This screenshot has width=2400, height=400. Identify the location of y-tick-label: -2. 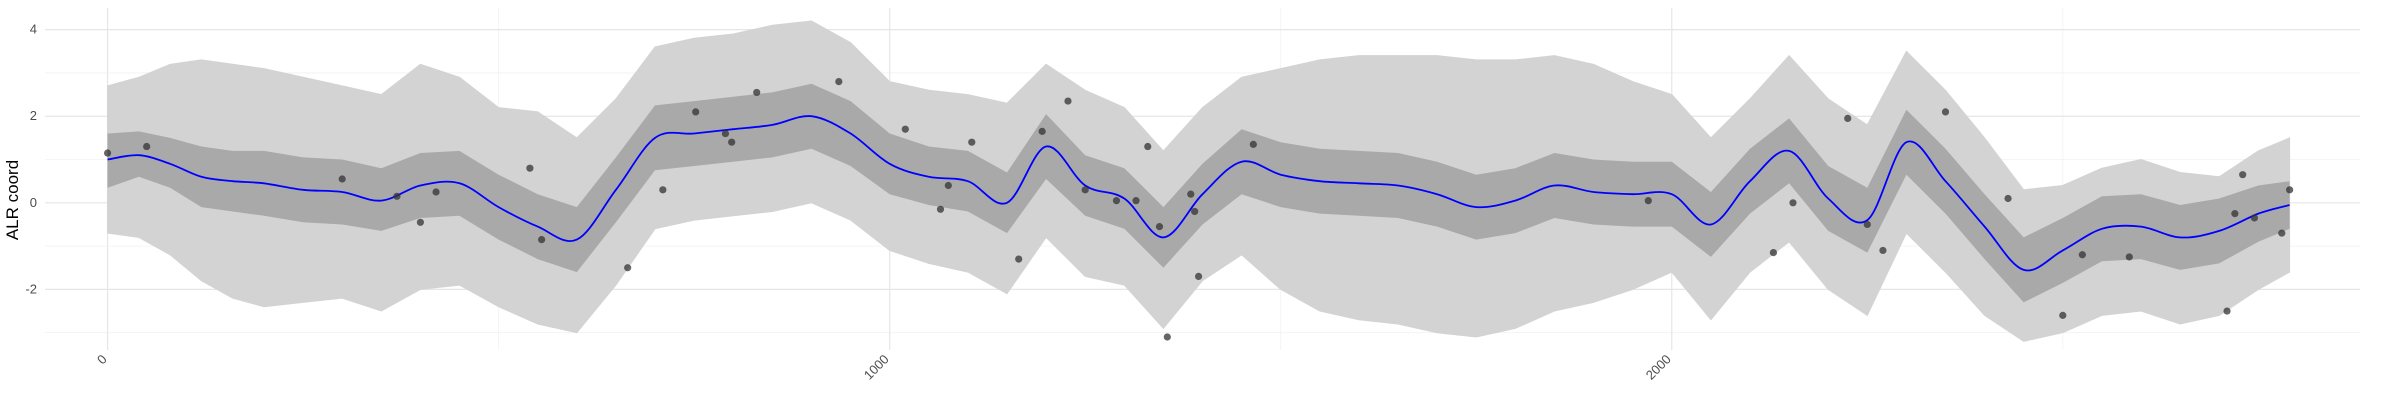
(31, 288).